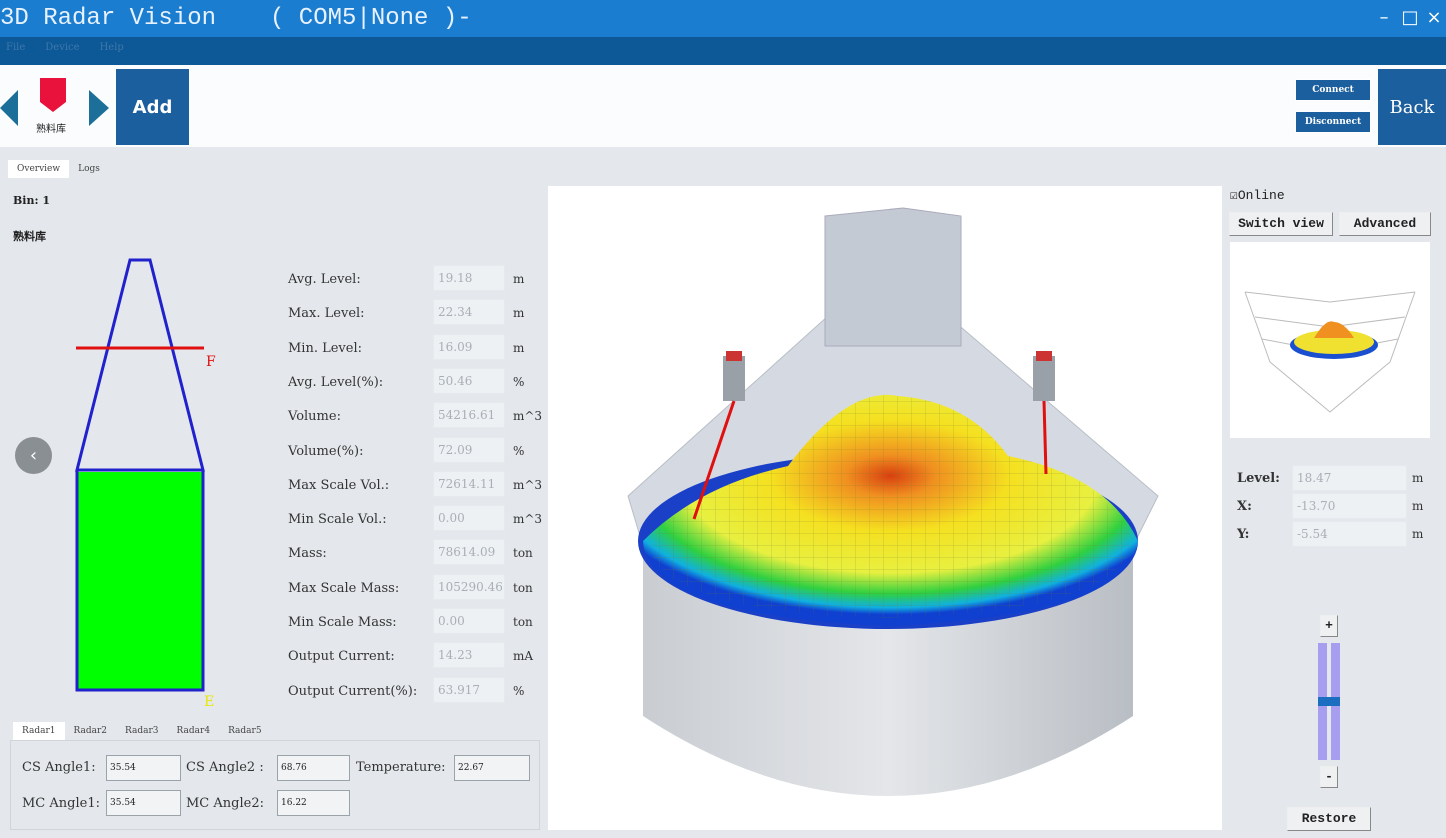 This screenshot has height=838, width=1446. What do you see at coordinates (723, 18) in the screenshot?
I see `title-bar: 3D Radar Vision ( COM5|None )- – □ ×` at bounding box center [723, 18].